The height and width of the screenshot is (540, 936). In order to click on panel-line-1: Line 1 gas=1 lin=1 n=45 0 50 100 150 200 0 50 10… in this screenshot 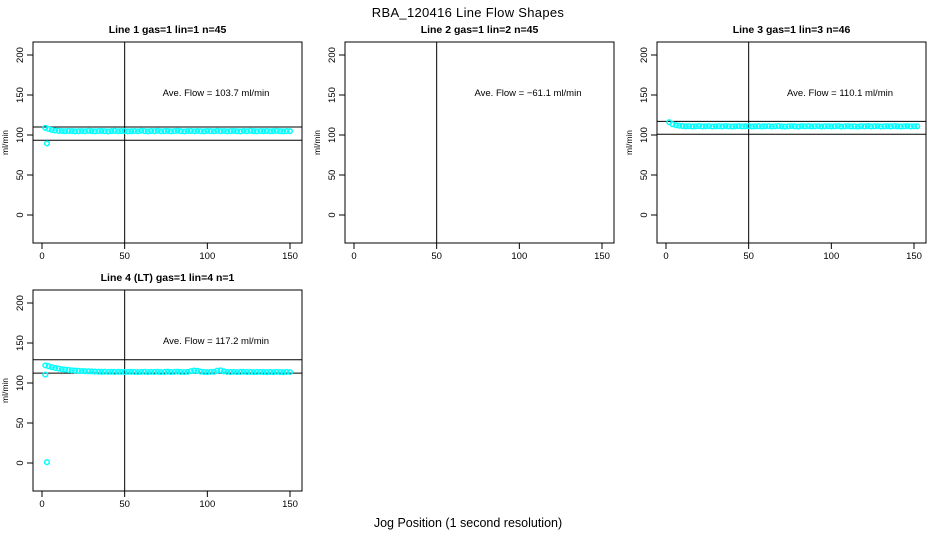, I will do `click(151, 143)`.